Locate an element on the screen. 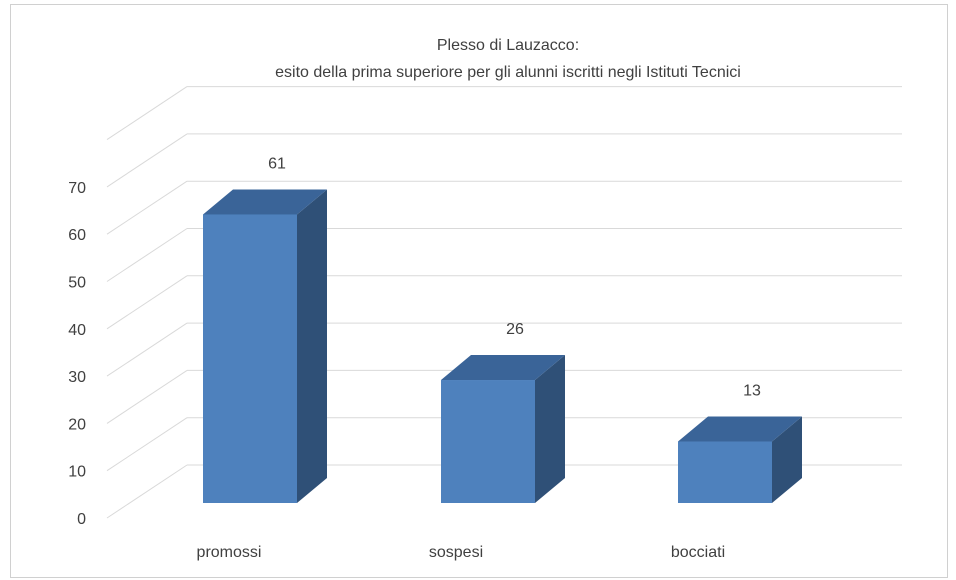 This screenshot has height=580, width=956. y-tick-label: 40 is located at coordinates (77, 330).